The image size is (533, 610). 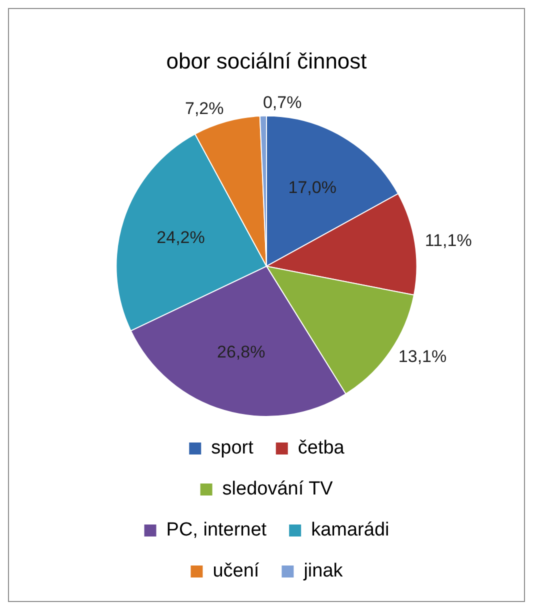 I want to click on data-label: 11,1%, so click(x=448, y=240).